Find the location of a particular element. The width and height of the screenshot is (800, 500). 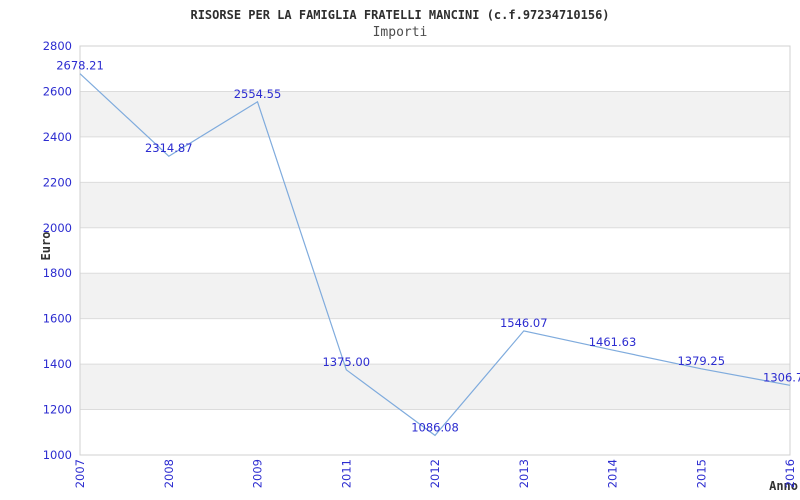

chart-subtitle: Importi is located at coordinates (400, 32).